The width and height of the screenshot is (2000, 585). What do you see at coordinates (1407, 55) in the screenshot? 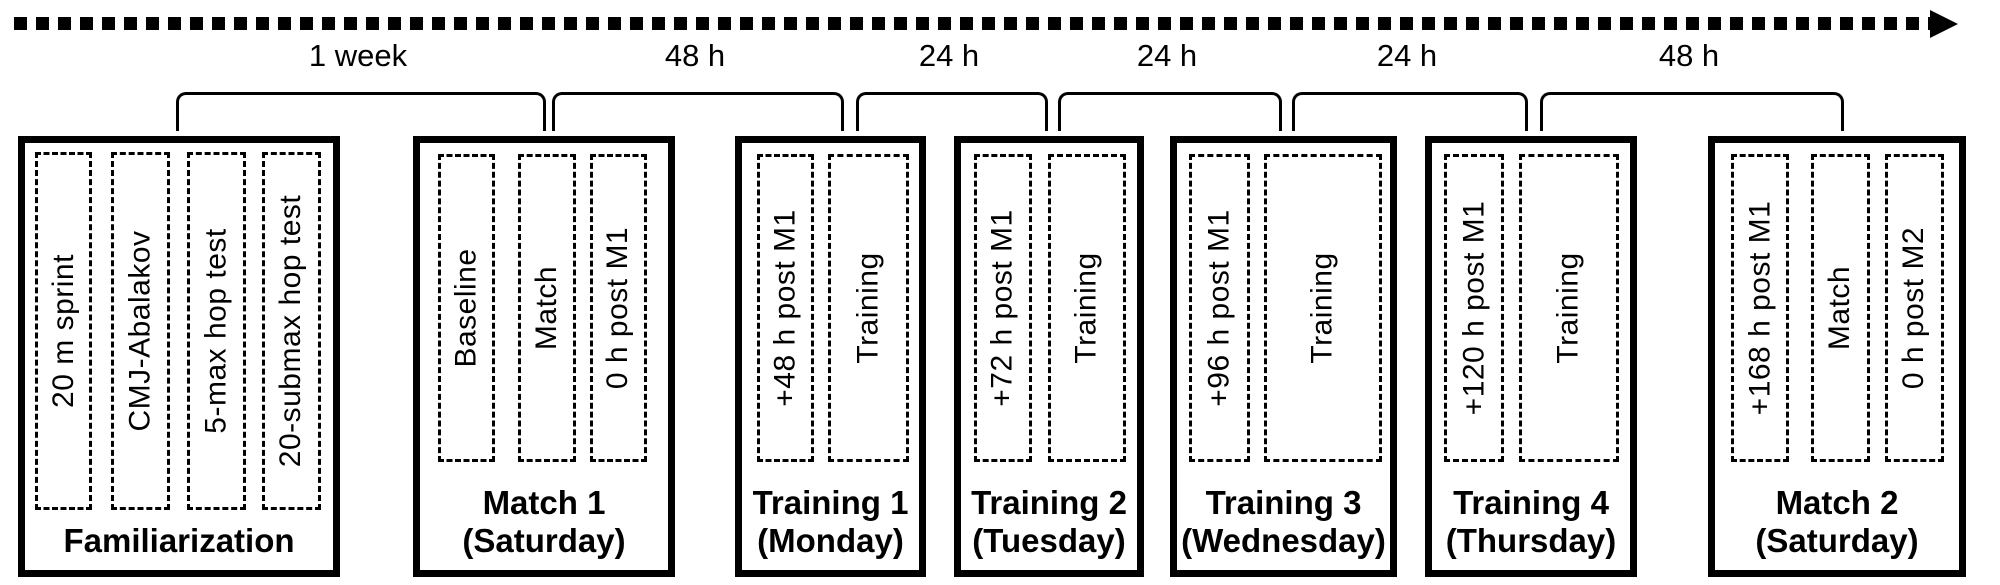
I see `interval-label-24h-c: 24 h` at bounding box center [1407, 55].